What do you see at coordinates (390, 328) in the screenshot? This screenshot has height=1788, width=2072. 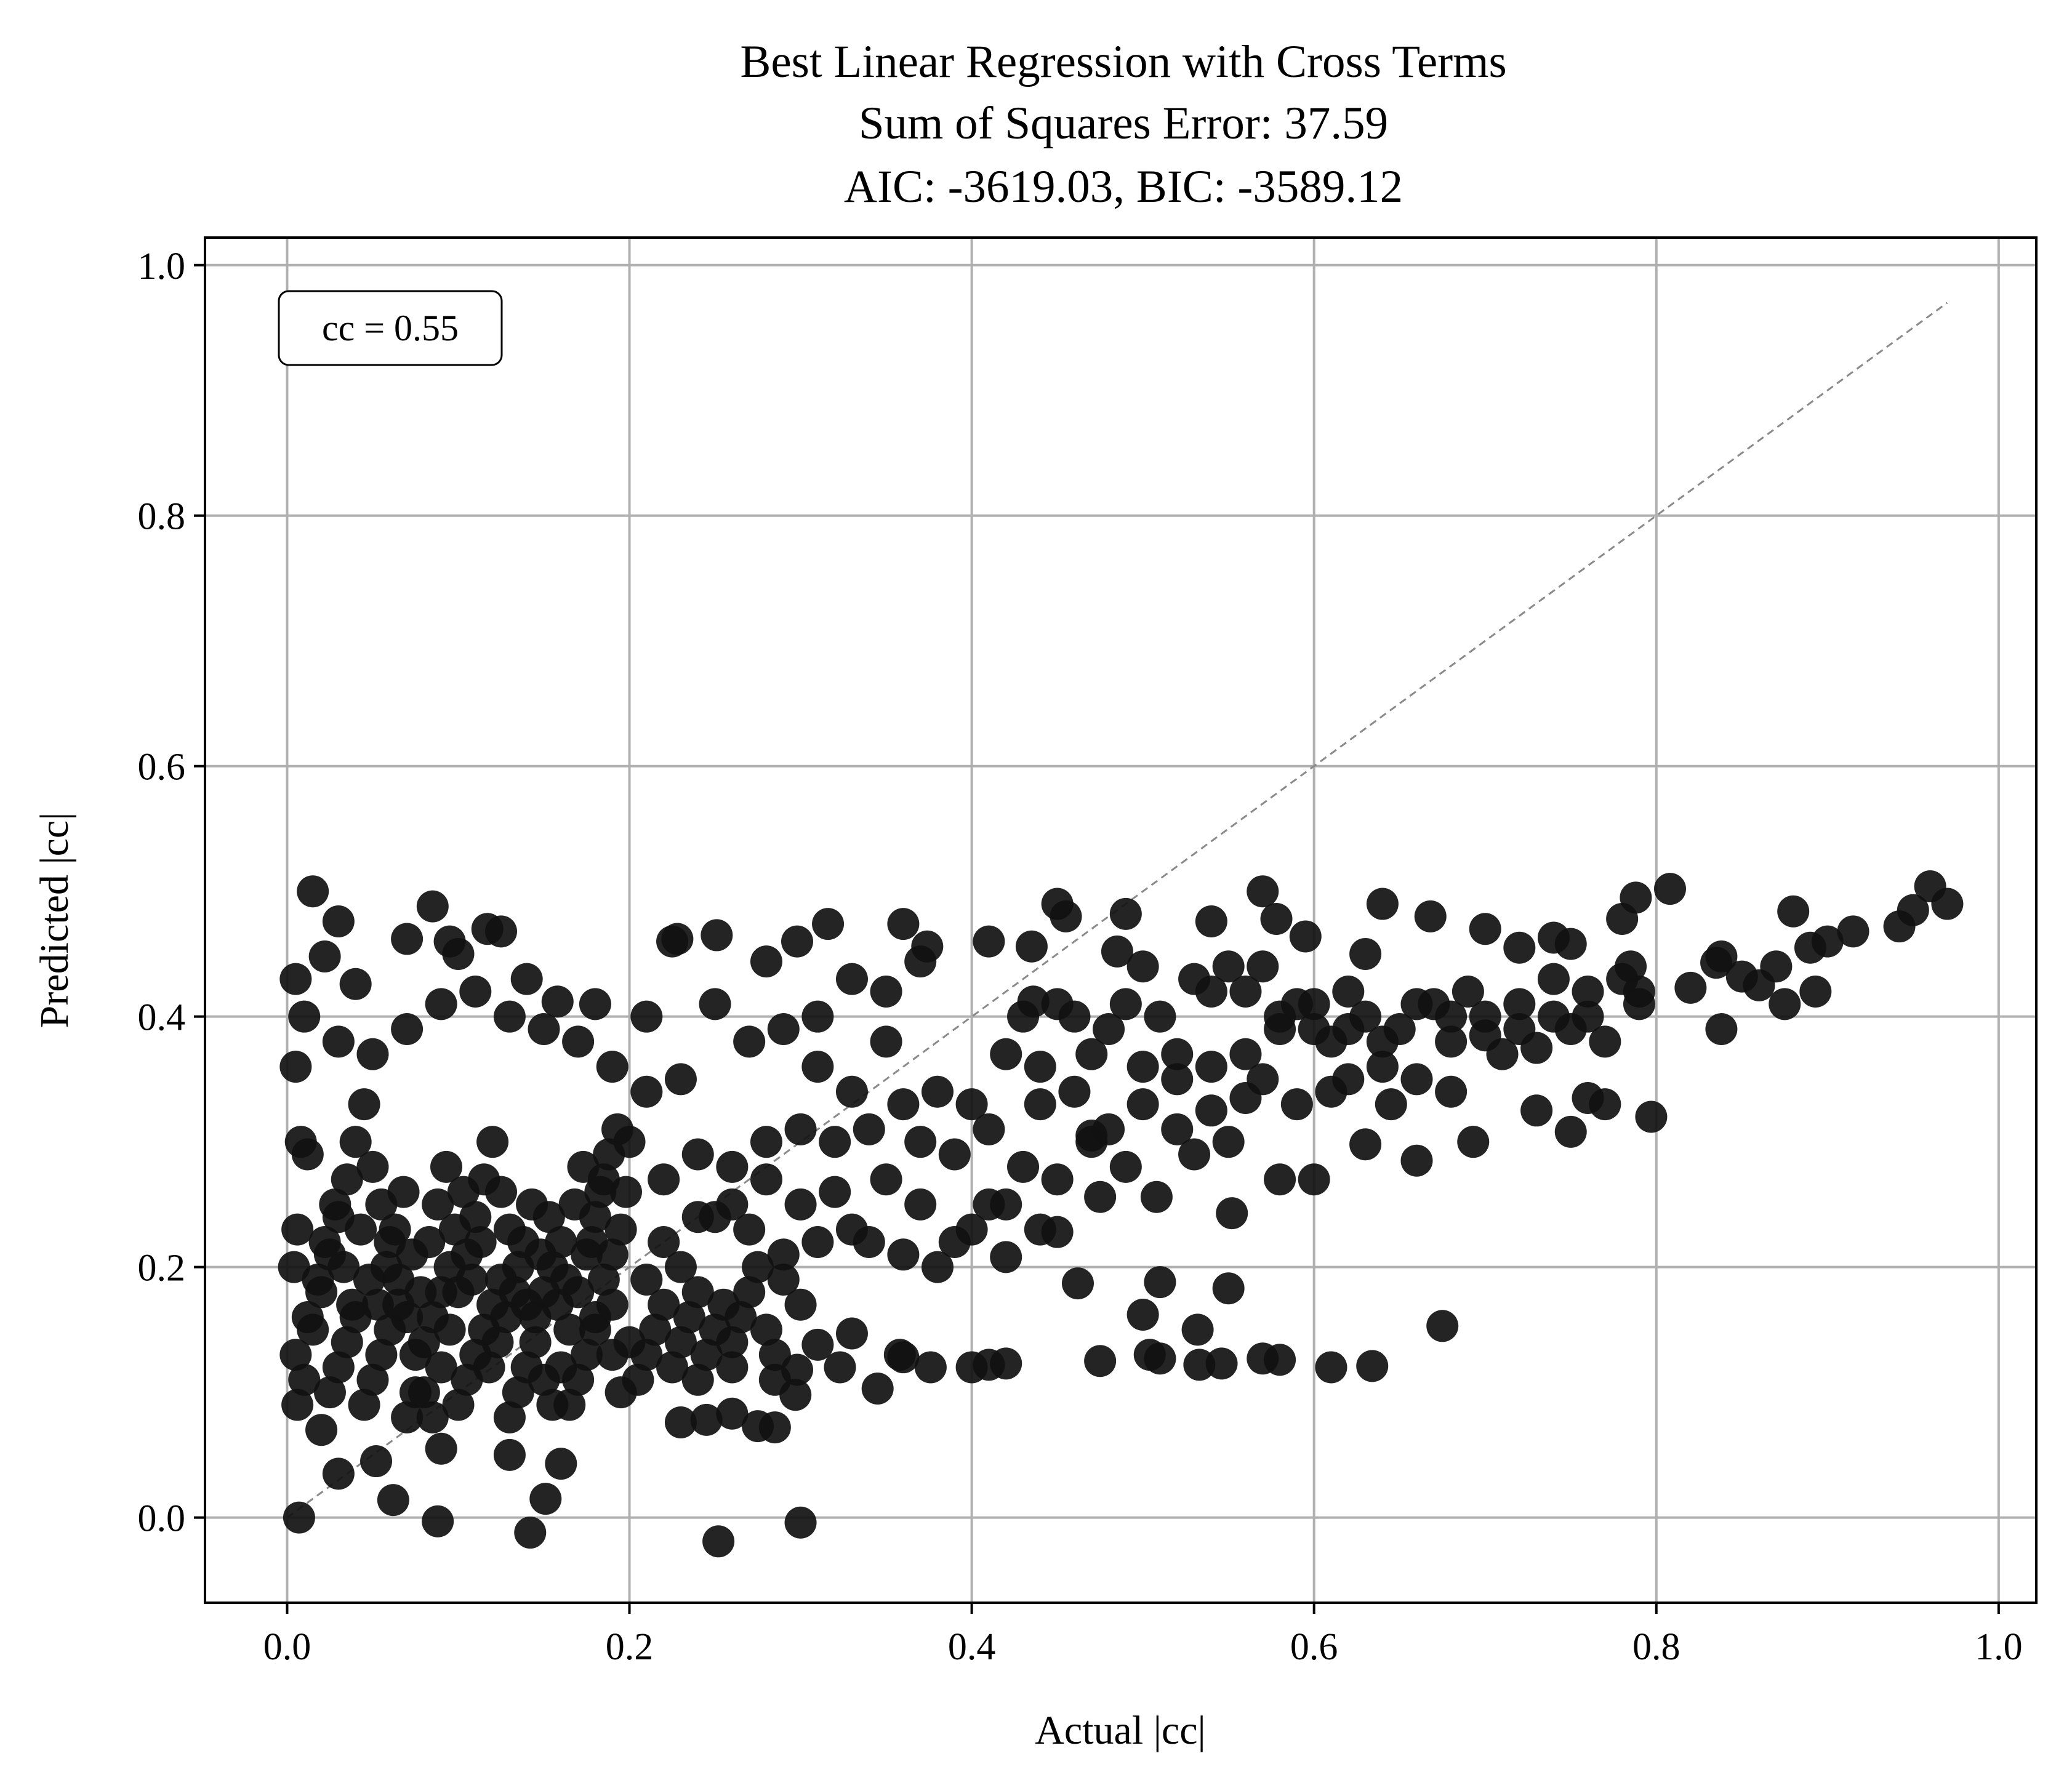 I see `correlation-annotation-box: cc = 0.55` at bounding box center [390, 328].